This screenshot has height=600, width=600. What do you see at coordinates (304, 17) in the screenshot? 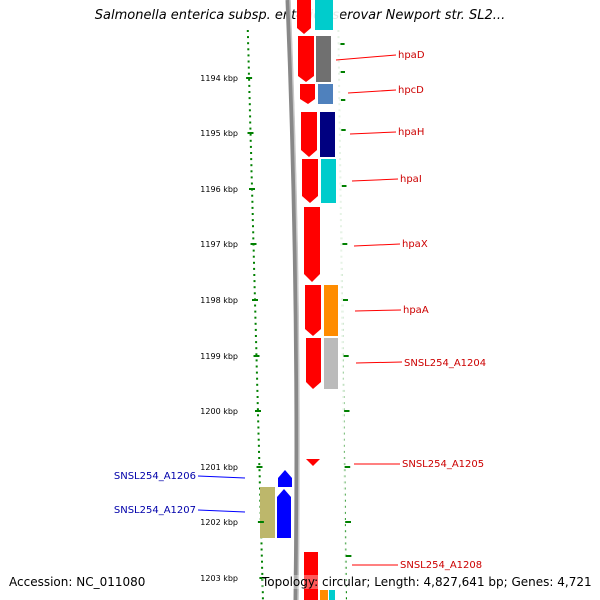
I see `gene-arrow-top` at bounding box center [304, 17].